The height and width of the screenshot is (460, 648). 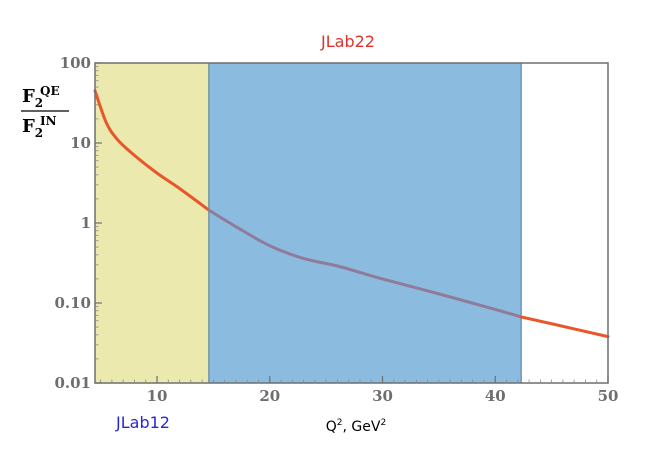 What do you see at coordinates (495, 396) in the screenshot?
I see `x-tick-label: 40` at bounding box center [495, 396].